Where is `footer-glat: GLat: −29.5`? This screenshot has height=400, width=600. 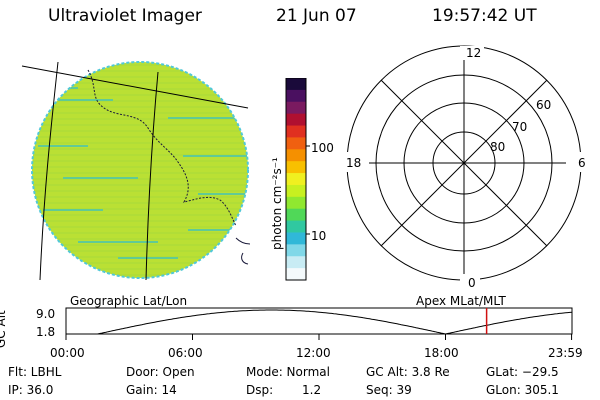
footer-glat: GLat: −29.5 is located at coordinates (522, 372).